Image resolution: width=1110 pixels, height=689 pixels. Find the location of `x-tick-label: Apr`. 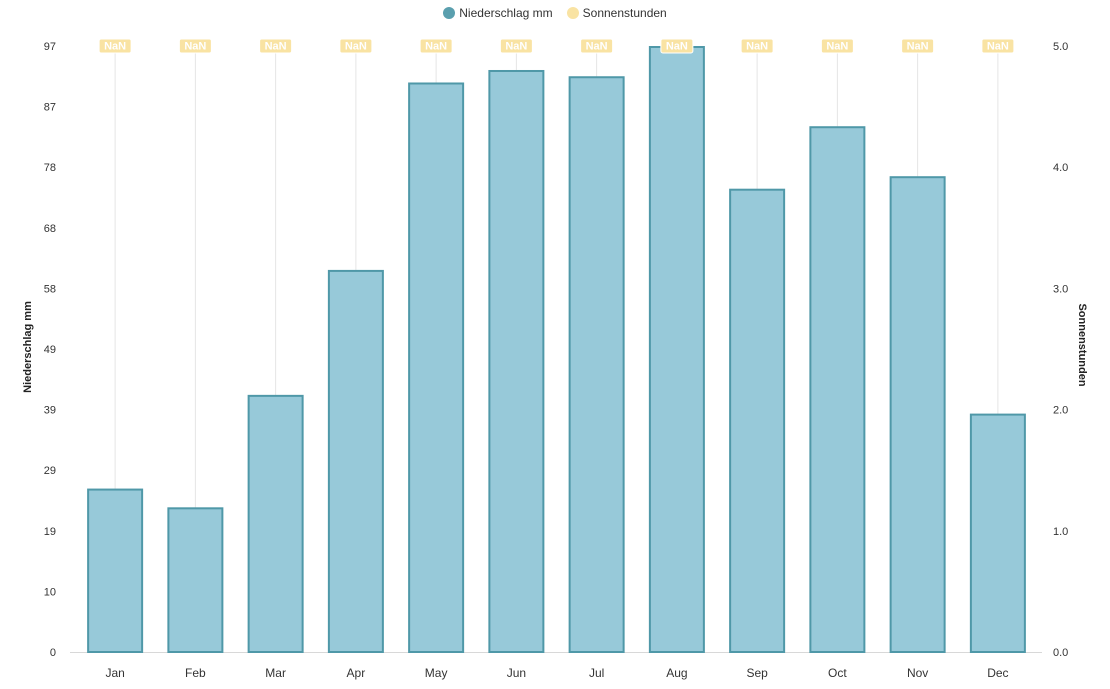

x-tick-label: Apr is located at coordinates (356, 673).